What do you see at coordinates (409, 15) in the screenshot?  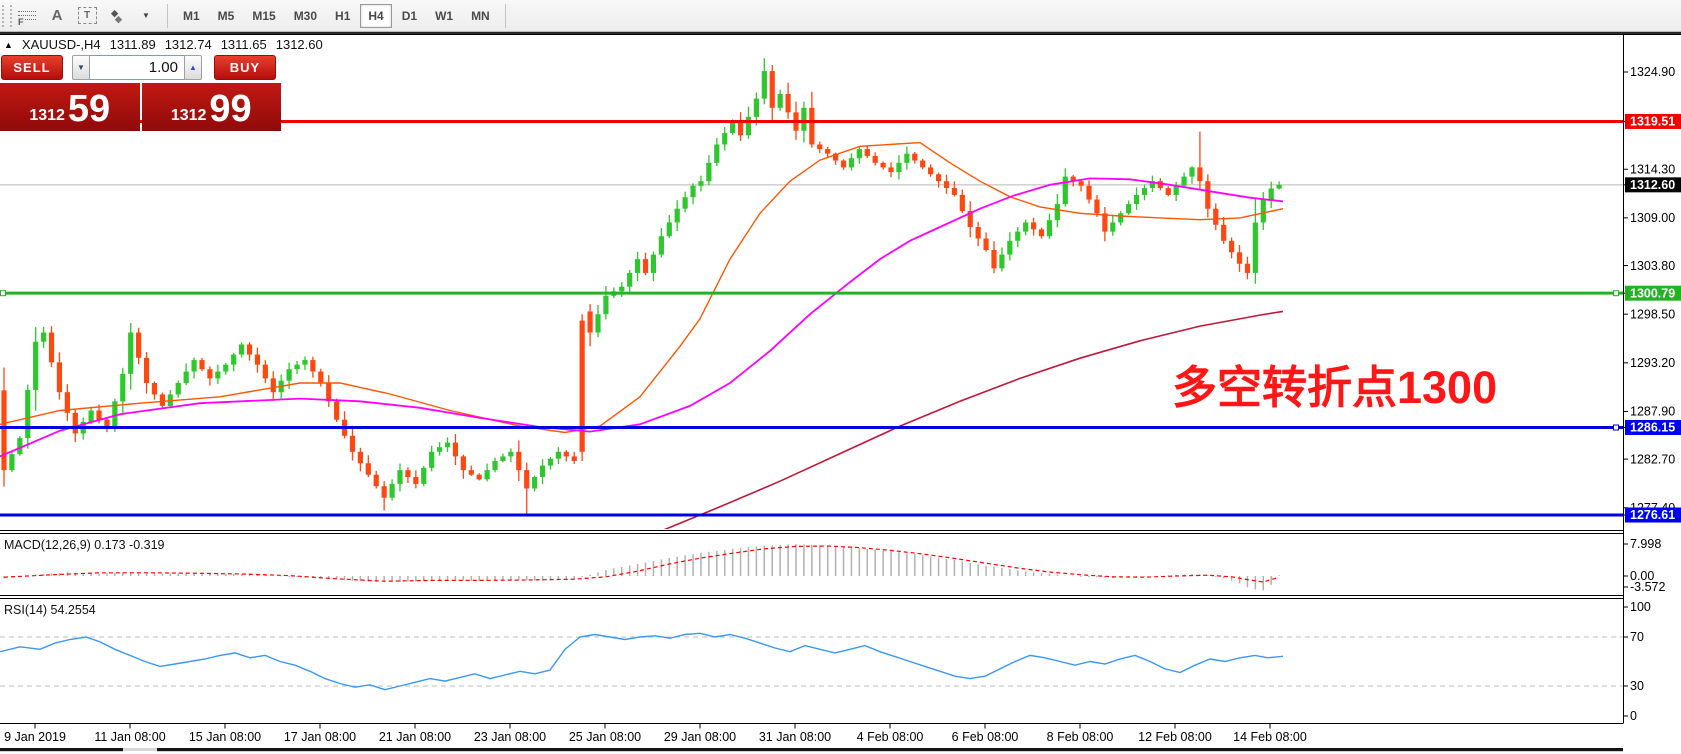 I see `timeframe-button-d1: D1` at bounding box center [409, 15].